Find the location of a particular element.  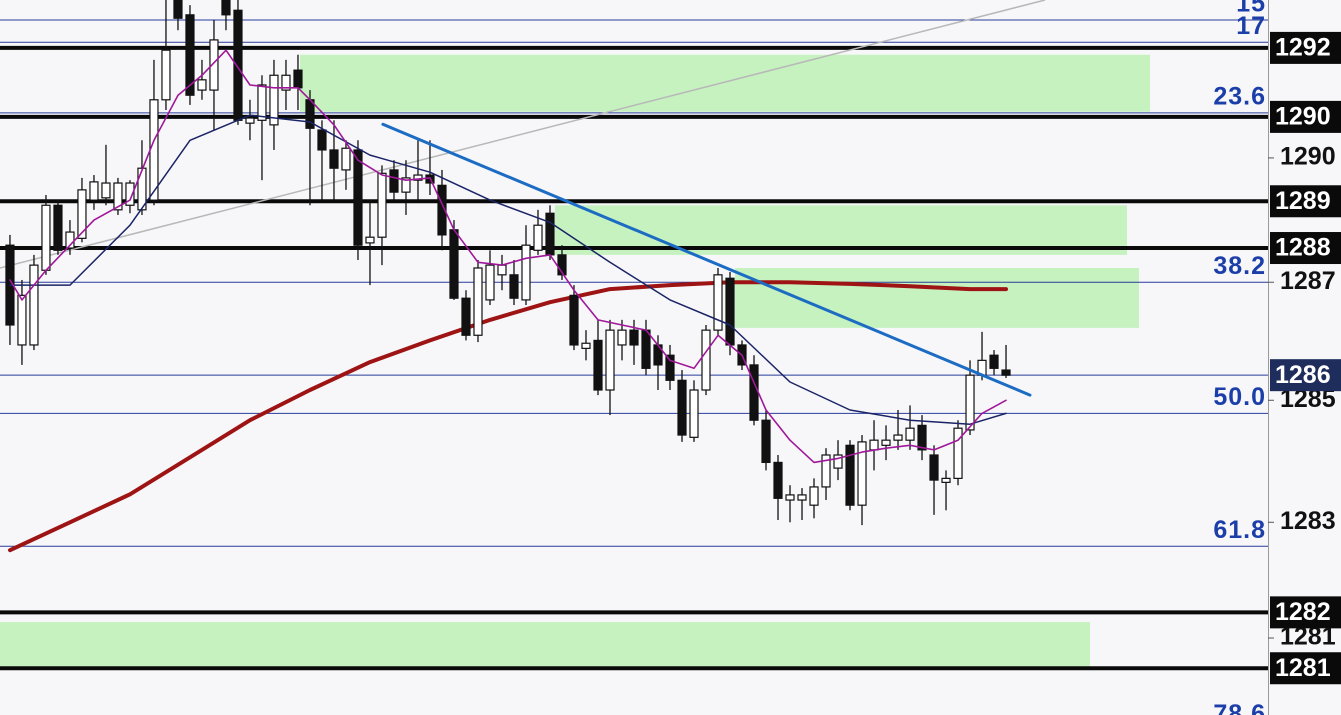

level-label: 1288 is located at coordinates (1303, 248).